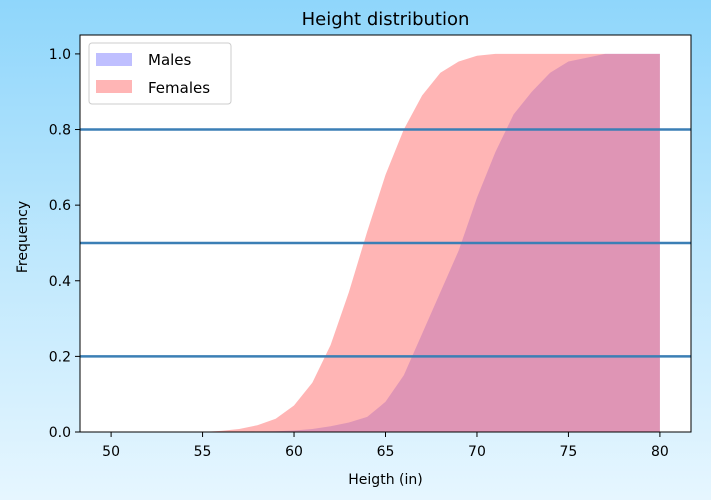  I want to click on y-tick-label: 0.4, so click(60, 282).